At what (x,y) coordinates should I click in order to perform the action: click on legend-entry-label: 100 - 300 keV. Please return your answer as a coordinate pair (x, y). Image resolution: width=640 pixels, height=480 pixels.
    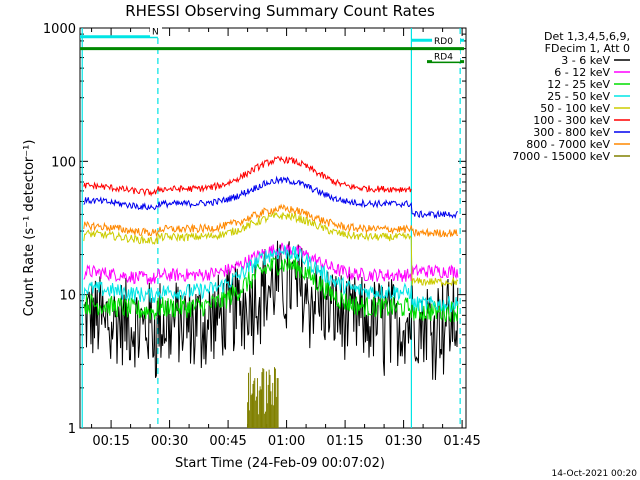
    Looking at the image, I should click on (571, 120).